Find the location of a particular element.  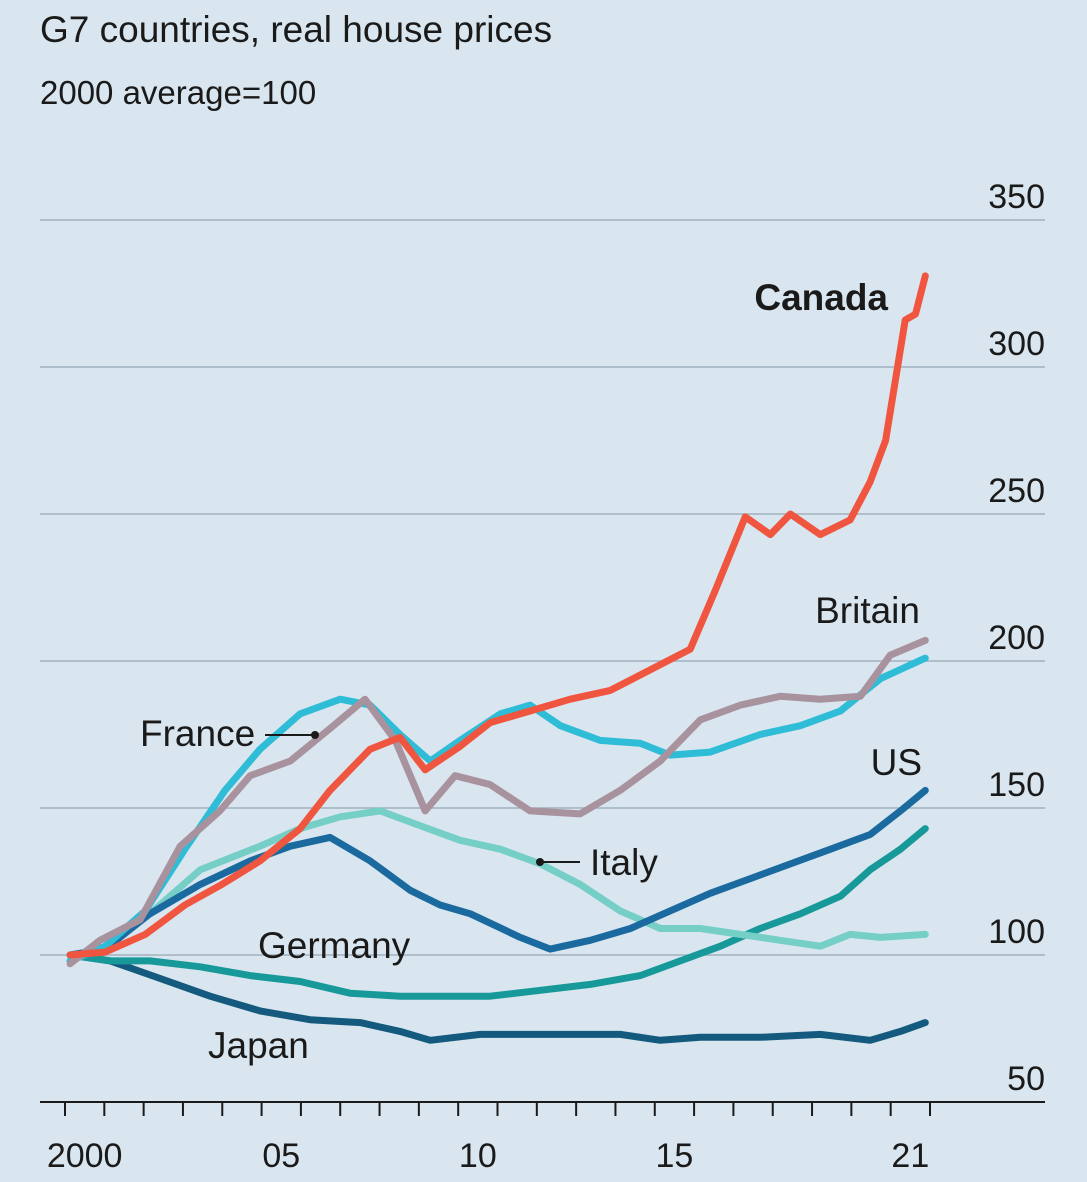

y-tick-label: 100 is located at coordinates (1016, 932).